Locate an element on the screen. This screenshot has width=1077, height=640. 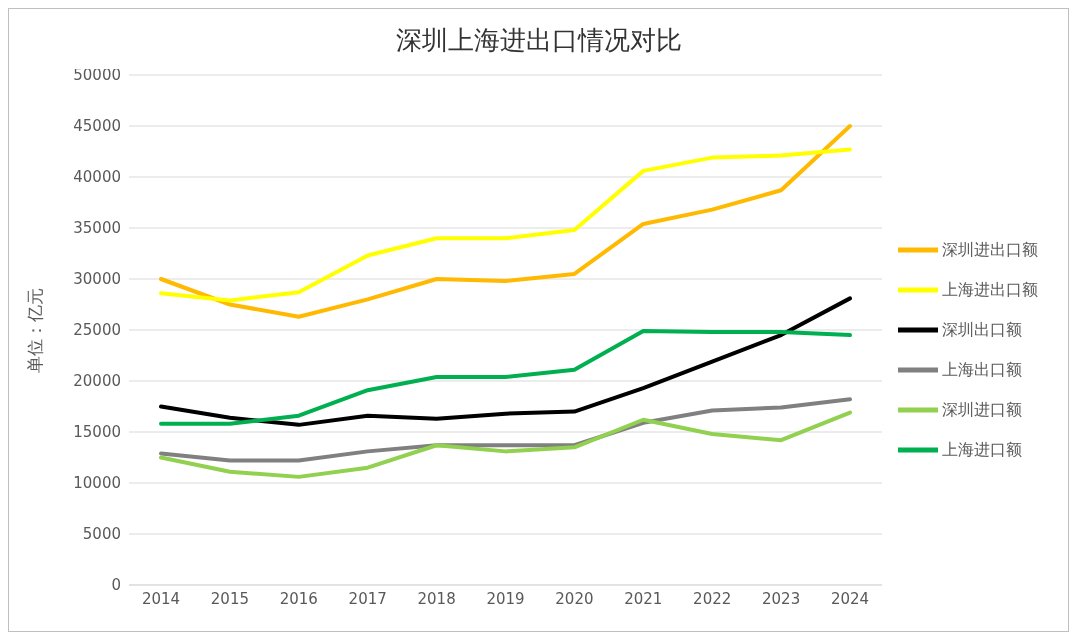
y-tick-label: 50000 is located at coordinates (97, 75).